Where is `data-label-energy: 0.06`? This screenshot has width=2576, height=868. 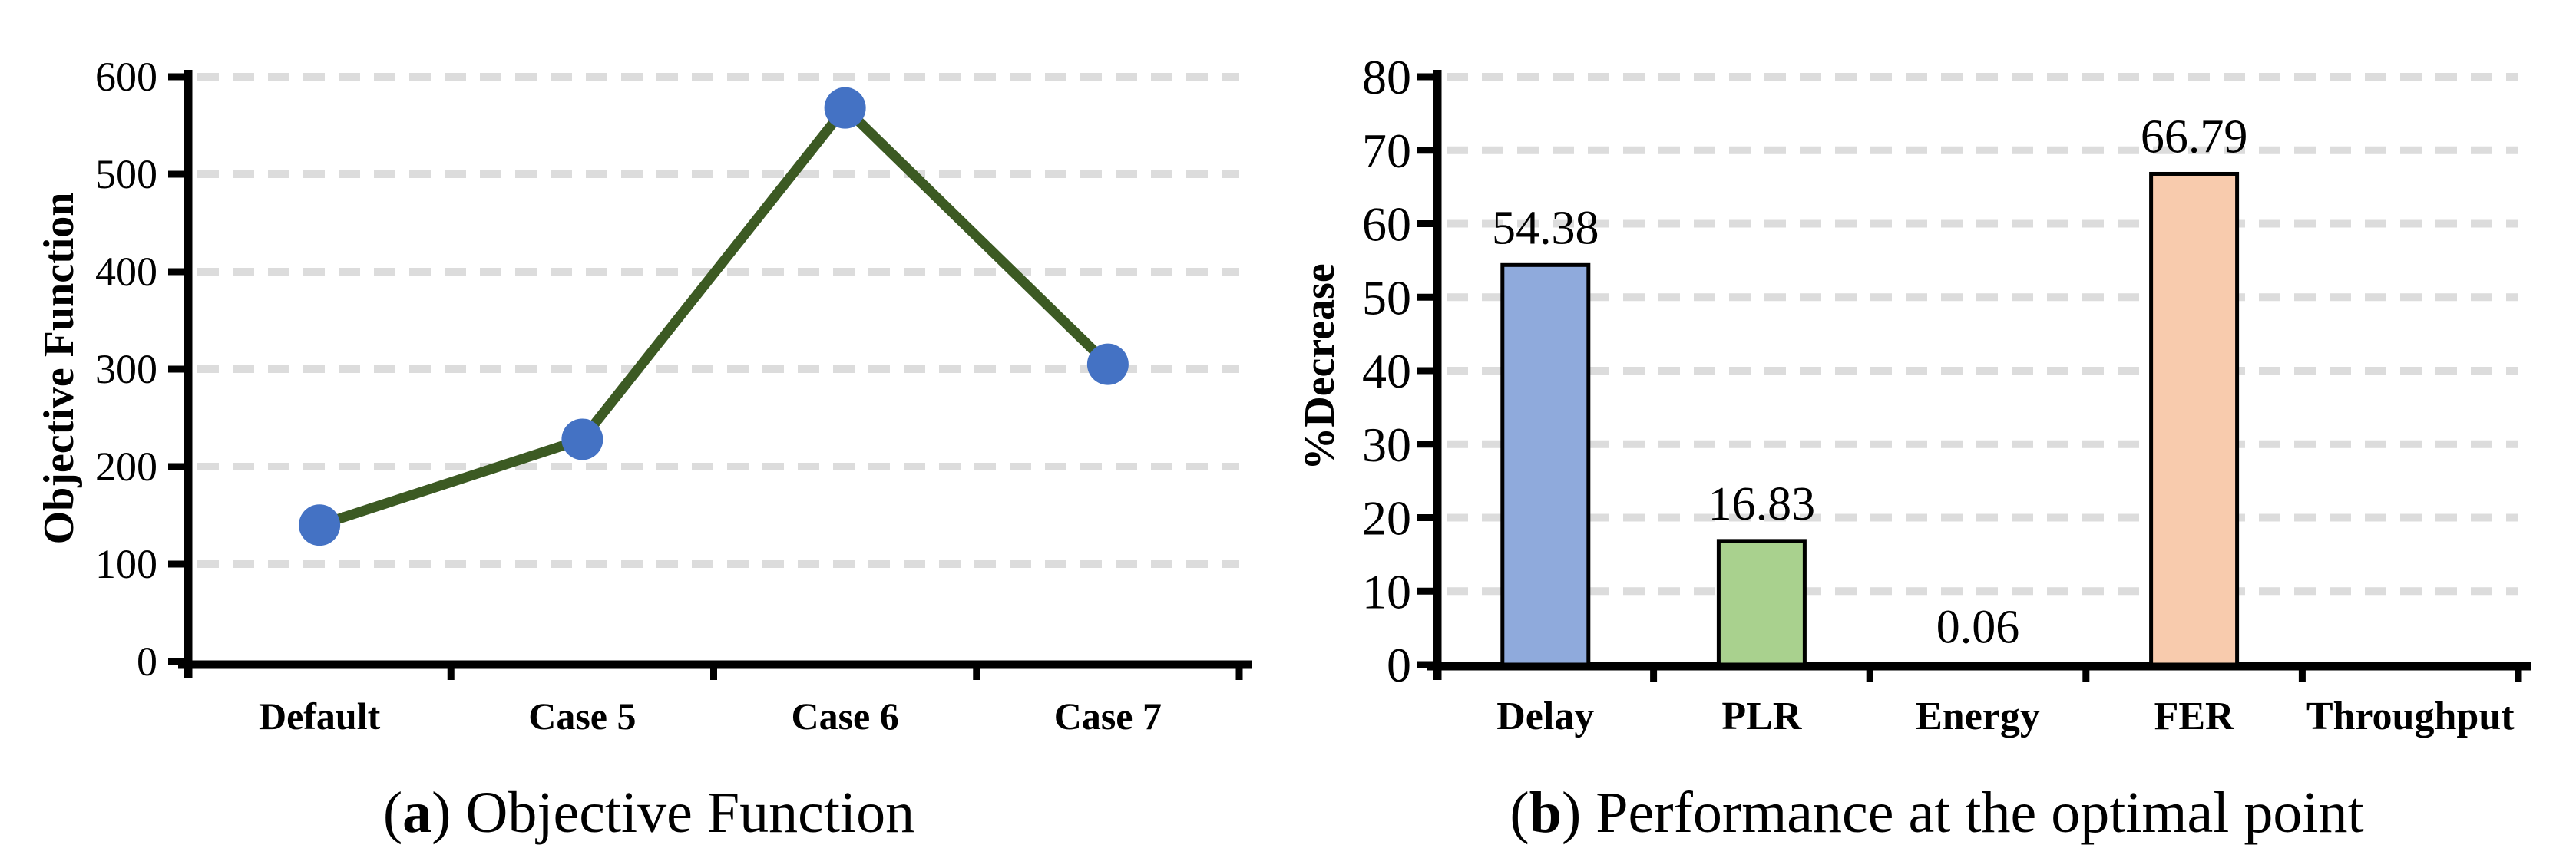 data-label-energy: 0.06 is located at coordinates (1978, 627).